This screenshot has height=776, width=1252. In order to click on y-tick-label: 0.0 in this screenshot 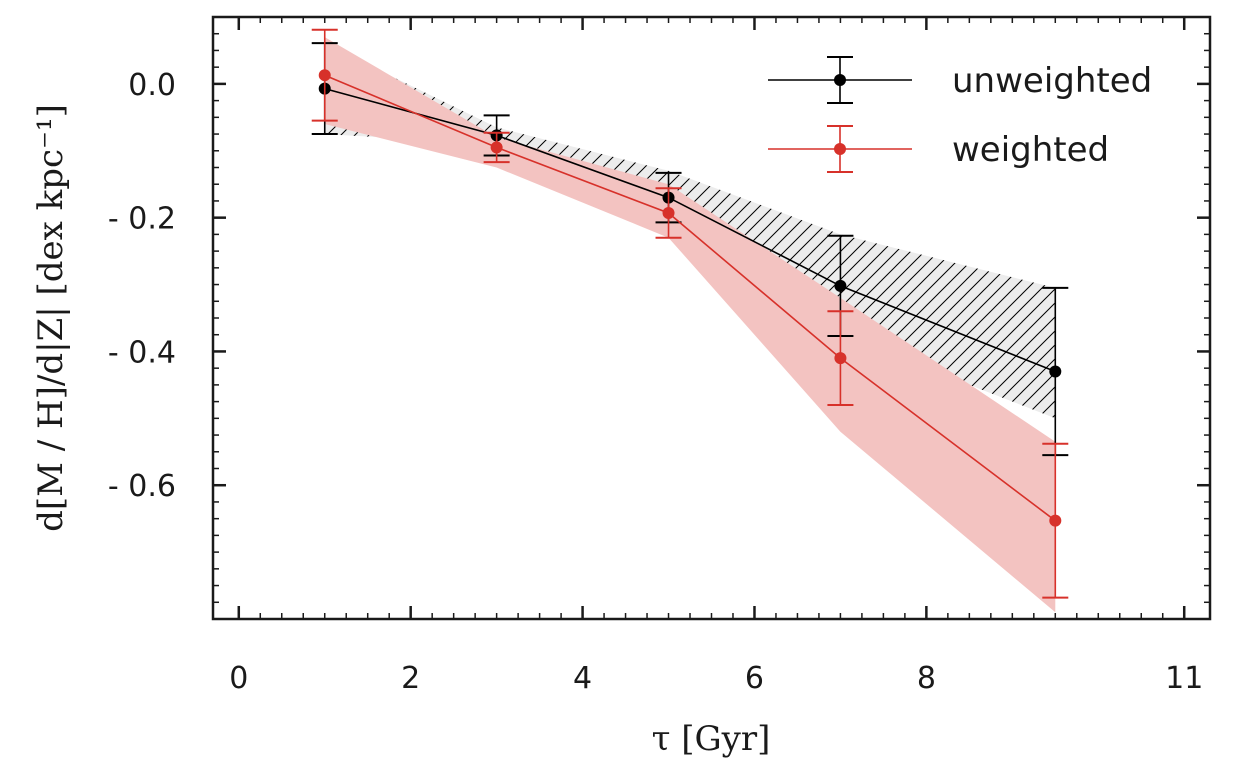, I will do `click(152, 85)`.